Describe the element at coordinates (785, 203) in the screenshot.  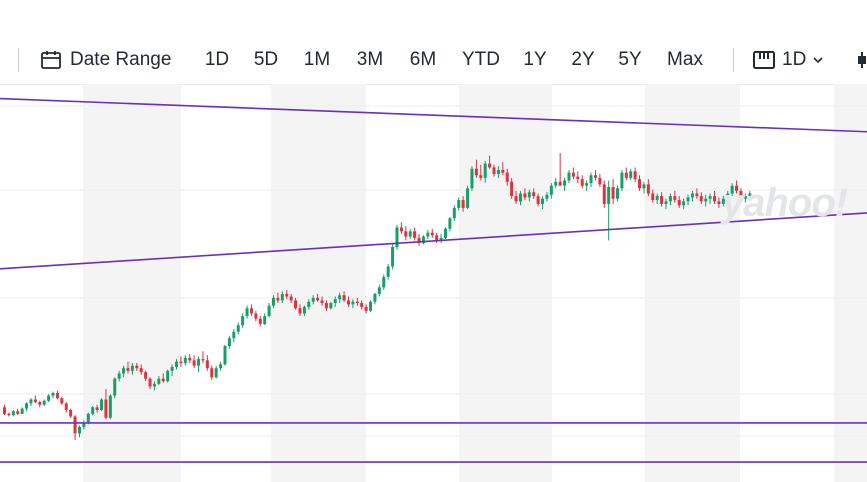
I see `yahoo-watermark-logo: yahoo!` at that location.